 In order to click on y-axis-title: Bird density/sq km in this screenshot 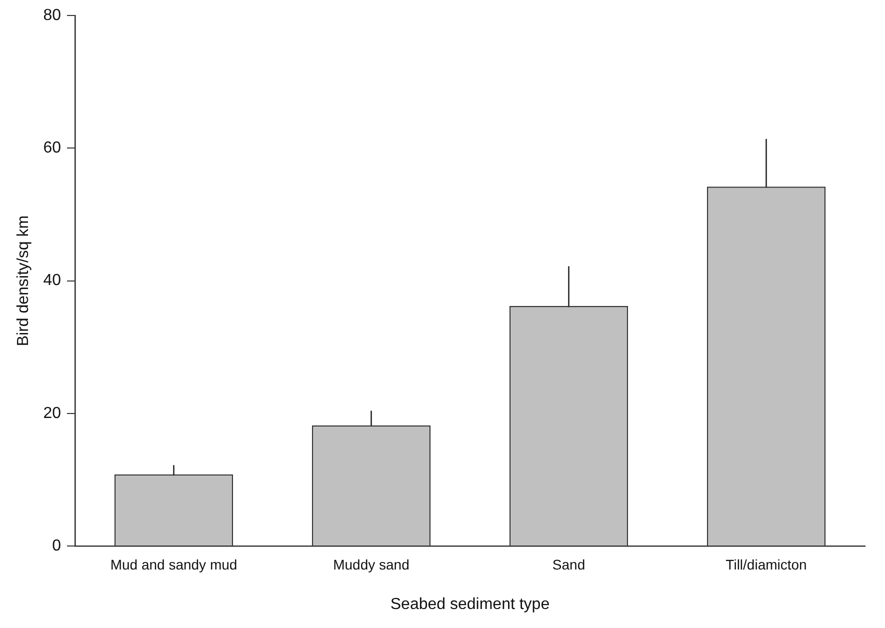, I will do `click(23, 280)`.